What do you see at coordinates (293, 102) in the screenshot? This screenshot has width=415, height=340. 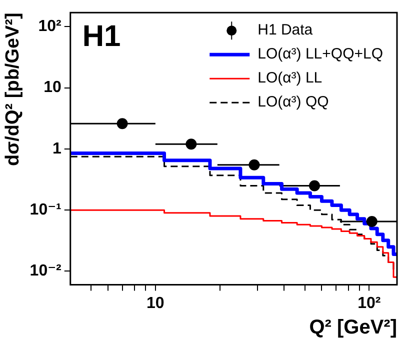 I see `legend-label: LO(α³) QQ` at bounding box center [293, 102].